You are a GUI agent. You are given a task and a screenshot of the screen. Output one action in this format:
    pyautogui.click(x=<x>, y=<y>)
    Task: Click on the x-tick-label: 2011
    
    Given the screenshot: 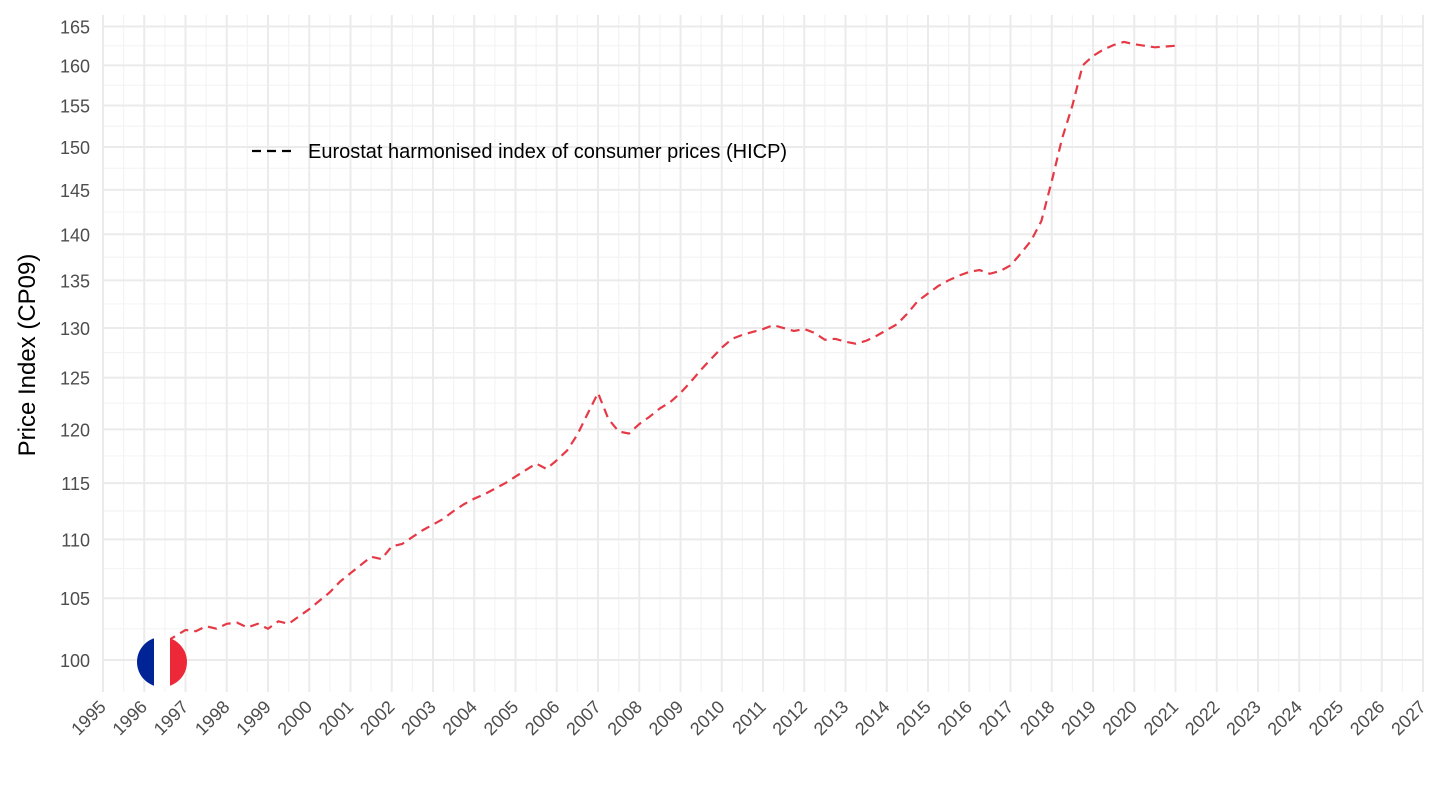 What is the action you would take?
    pyautogui.click(x=749, y=718)
    